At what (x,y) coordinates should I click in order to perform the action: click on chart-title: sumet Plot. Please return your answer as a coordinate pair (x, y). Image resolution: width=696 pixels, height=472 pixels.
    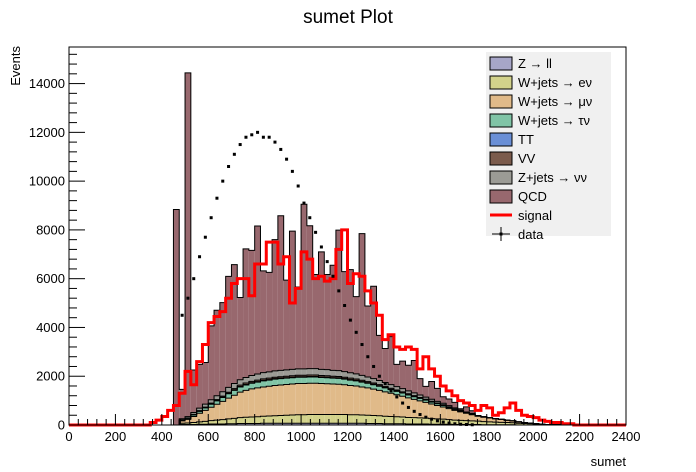
    Looking at the image, I should click on (348, 17).